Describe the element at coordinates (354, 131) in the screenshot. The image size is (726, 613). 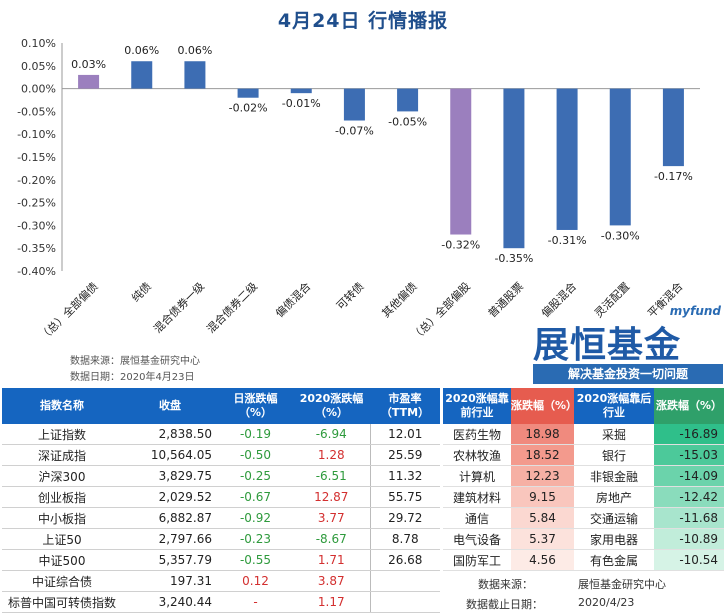
I see `data-label: -0.07%` at that location.